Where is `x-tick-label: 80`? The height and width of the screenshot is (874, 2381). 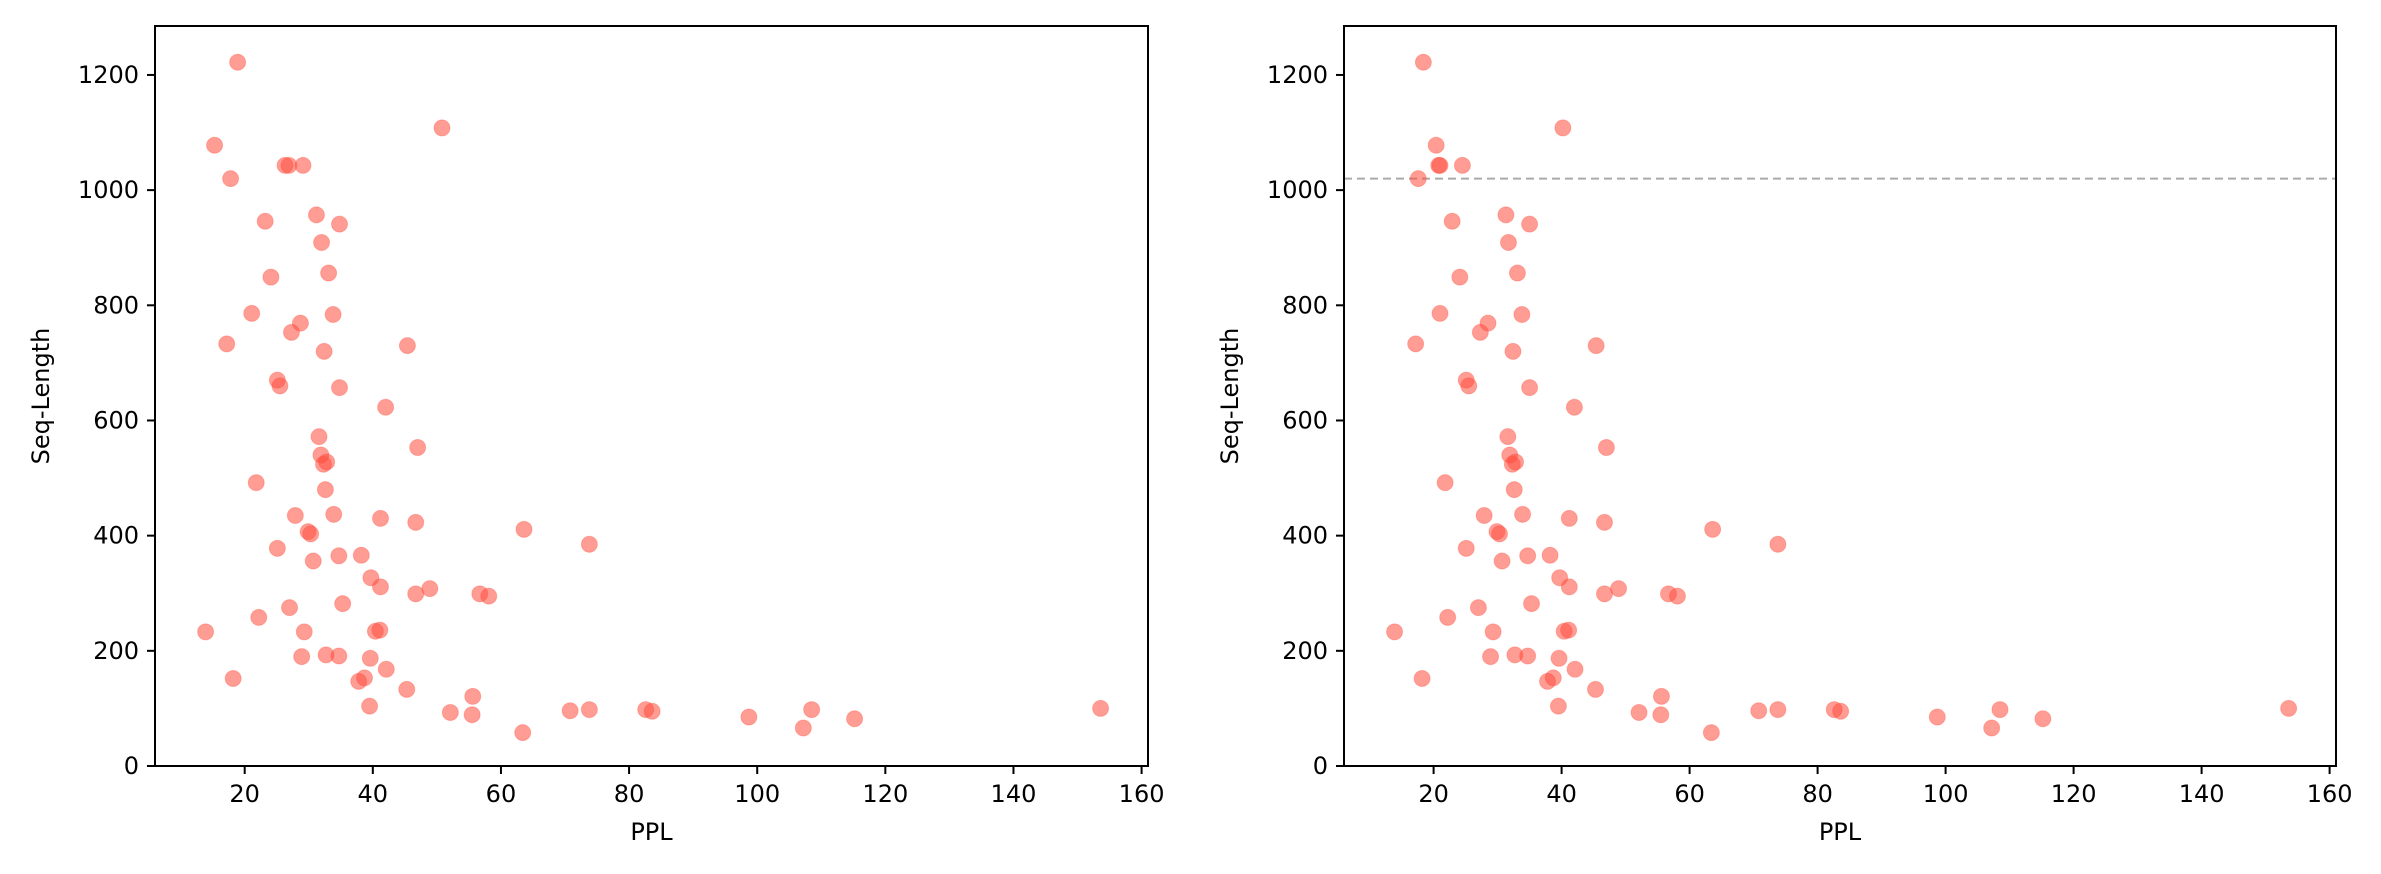
x-tick-label: 80 is located at coordinates (1817, 794).